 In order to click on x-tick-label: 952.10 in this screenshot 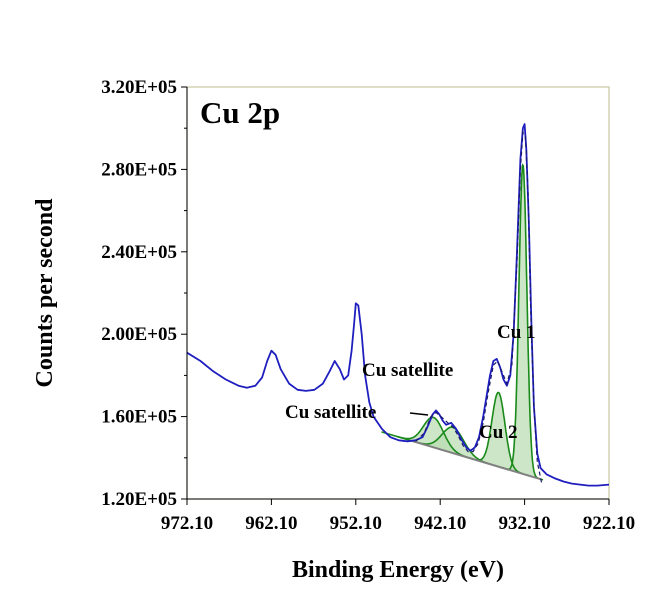, I will do `click(356, 523)`.